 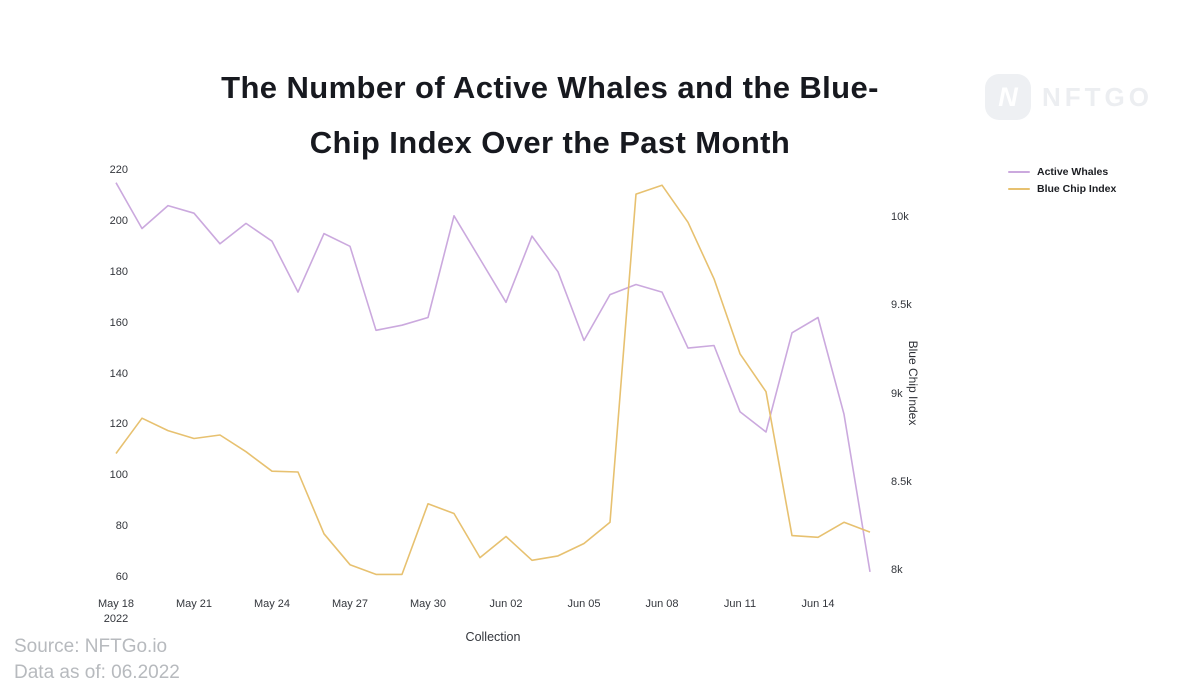 I want to click on right-y-tick-label: 8.5k, so click(x=901, y=481).